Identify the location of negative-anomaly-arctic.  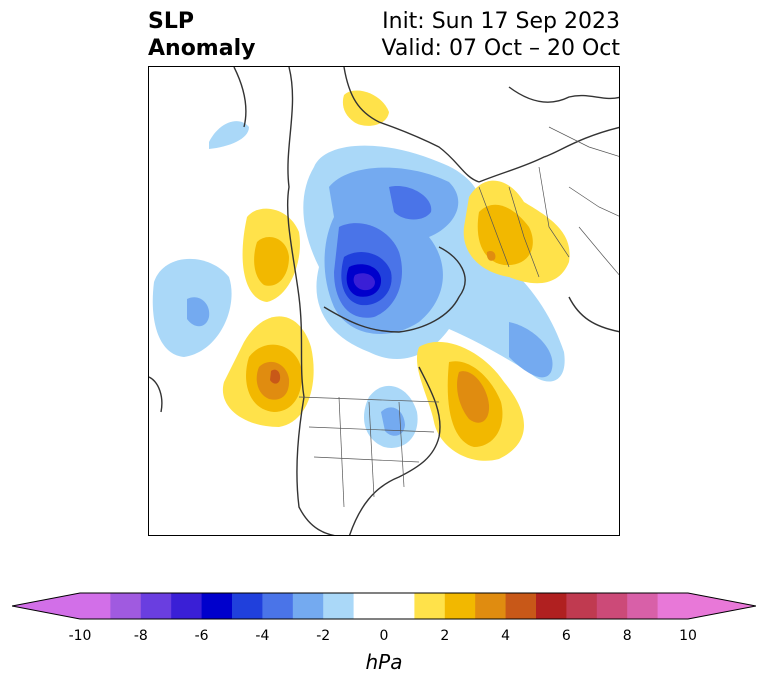
(434, 263).